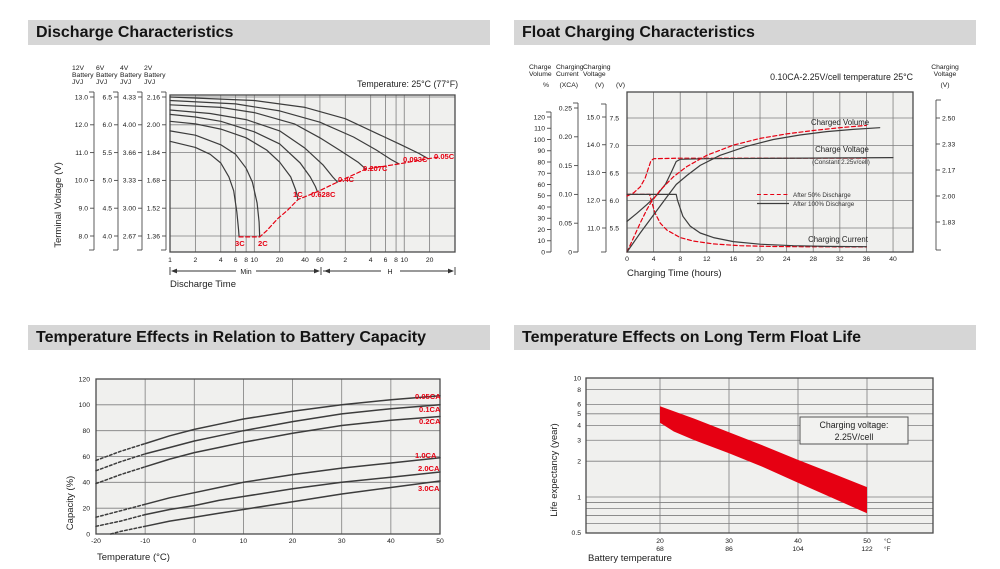 Image resolution: width=1000 pixels, height=569 pixels. Describe the element at coordinates (541, 174) in the screenshot. I see `tick-label: 70` at that location.